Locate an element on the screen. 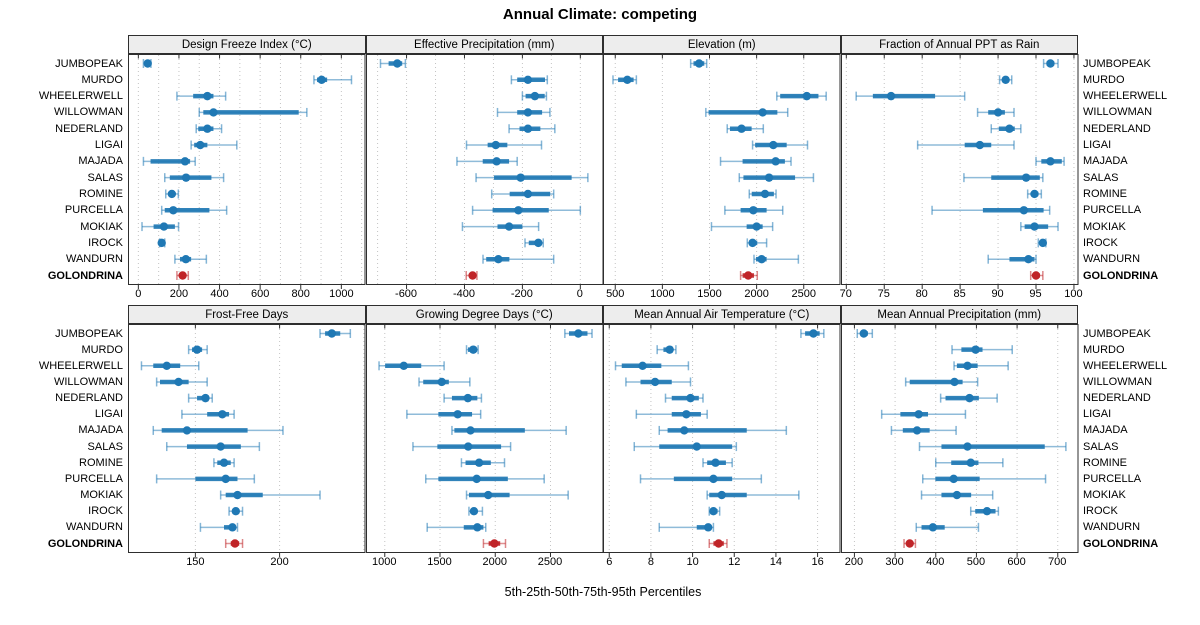 Image resolution: width=1200 pixels, height=625 pixels. tick-label: -400 is located at coordinates (463, 294).